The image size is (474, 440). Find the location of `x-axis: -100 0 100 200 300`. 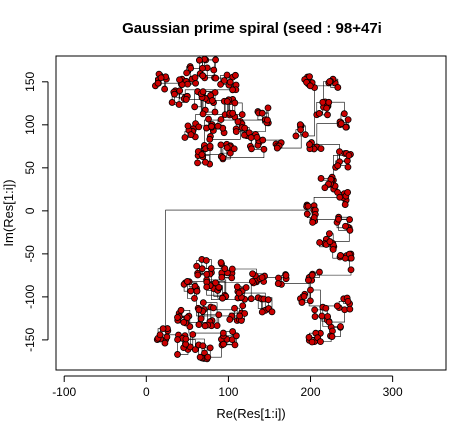

x-axis: -100 0 100 200 300 is located at coordinates (227, 387).